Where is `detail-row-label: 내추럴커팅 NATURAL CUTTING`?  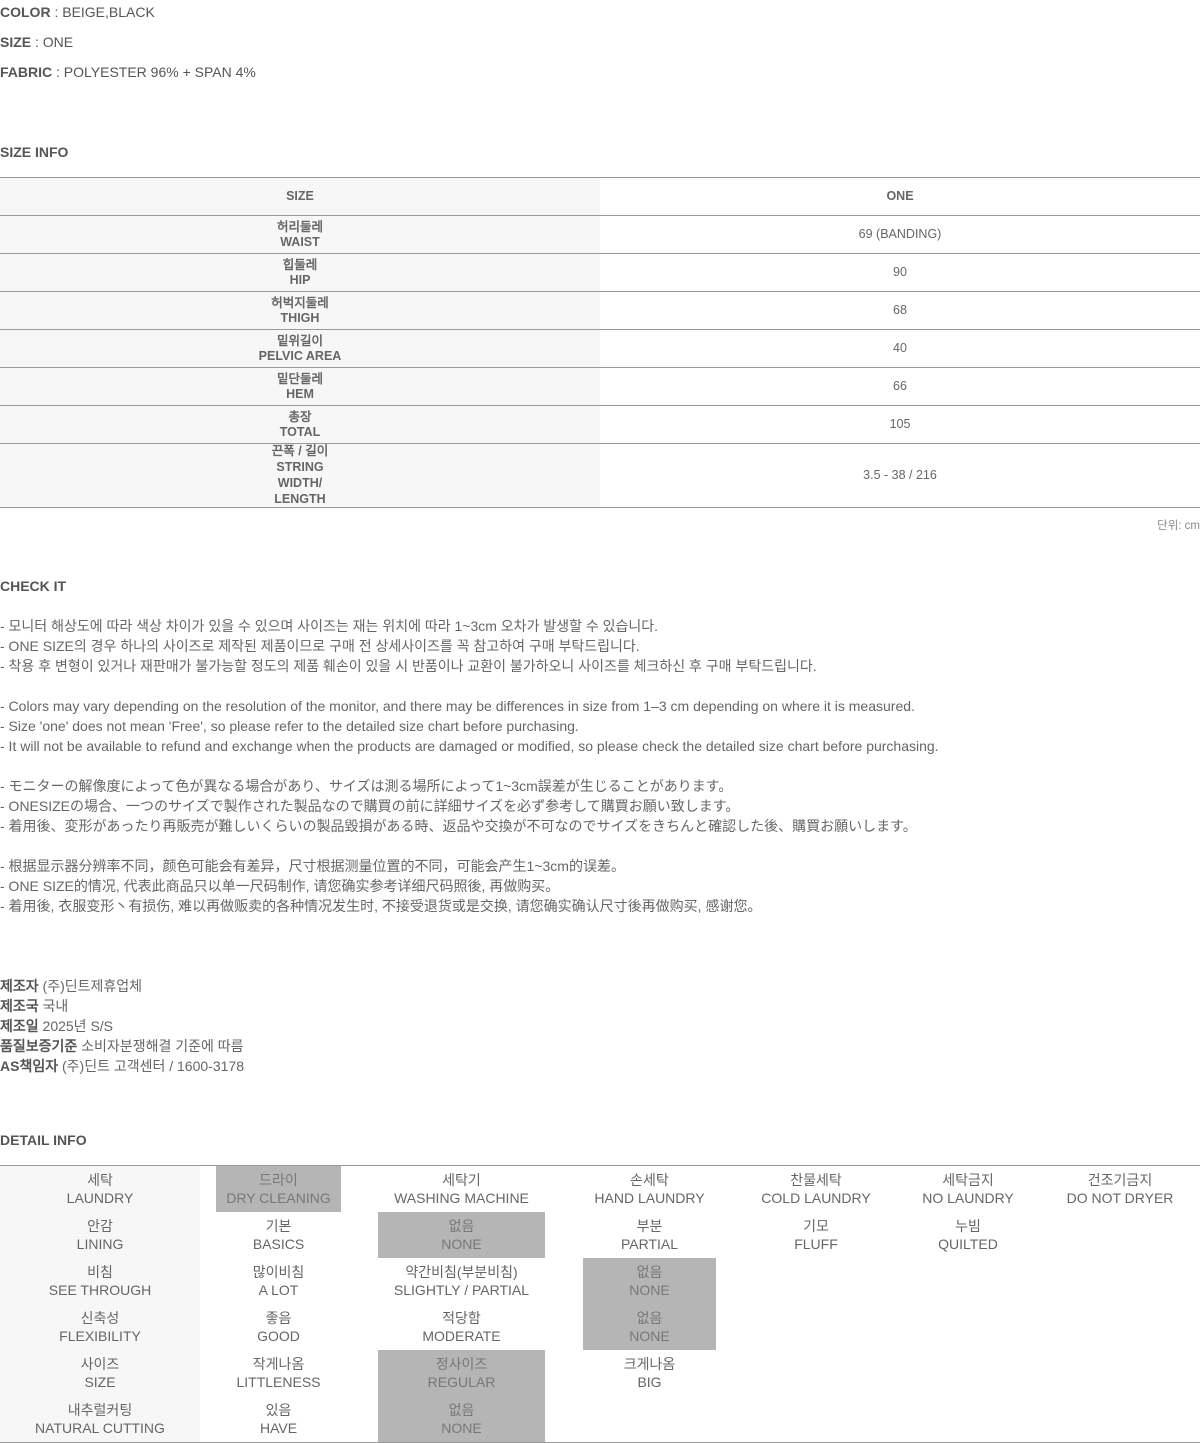 detail-row-label: 내추럴커팅 NATURAL CUTTING is located at coordinates (100, 1419).